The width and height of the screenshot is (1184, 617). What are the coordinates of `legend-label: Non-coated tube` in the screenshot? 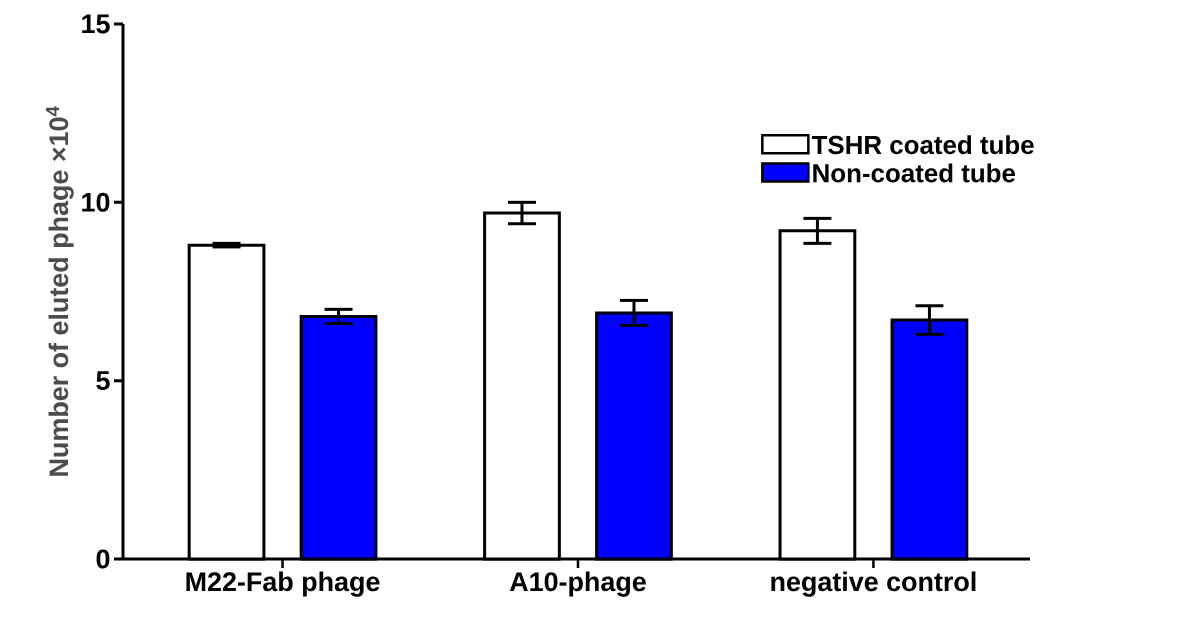 It's located at (914, 173).